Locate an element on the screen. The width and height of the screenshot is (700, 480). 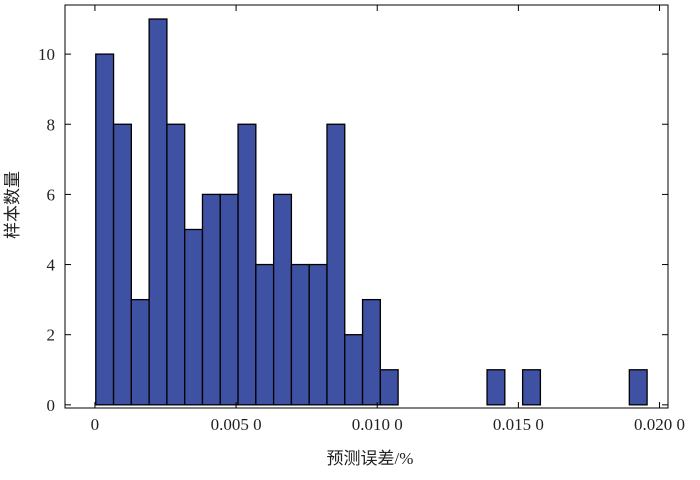
y-tick-label: 10 is located at coordinates (46, 54).